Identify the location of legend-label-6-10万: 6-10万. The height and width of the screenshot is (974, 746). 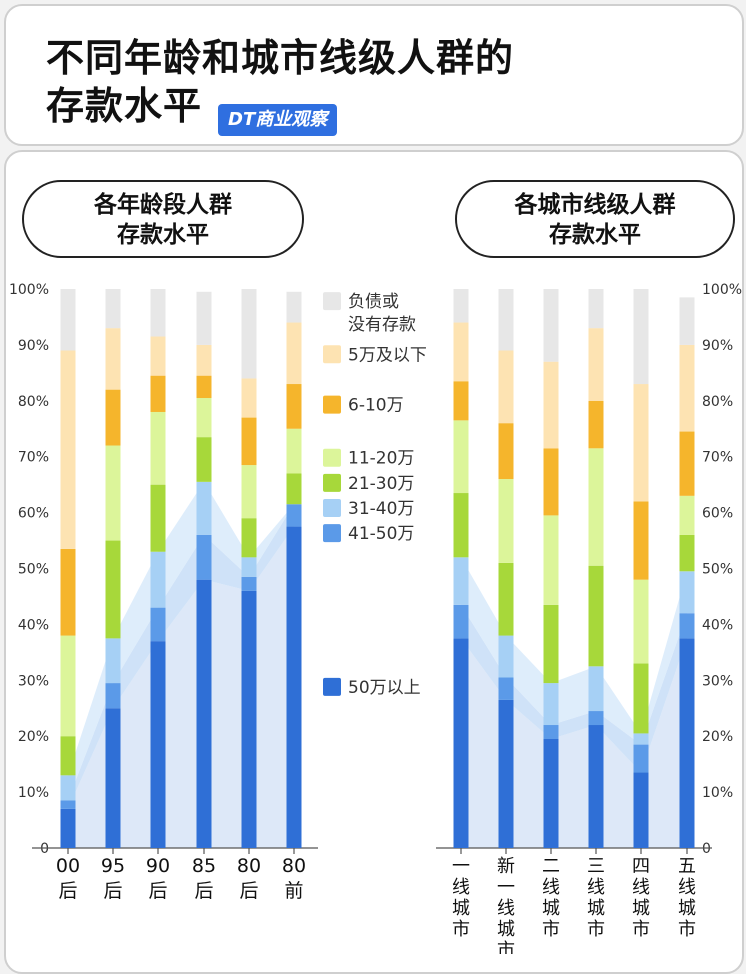
(376, 406).